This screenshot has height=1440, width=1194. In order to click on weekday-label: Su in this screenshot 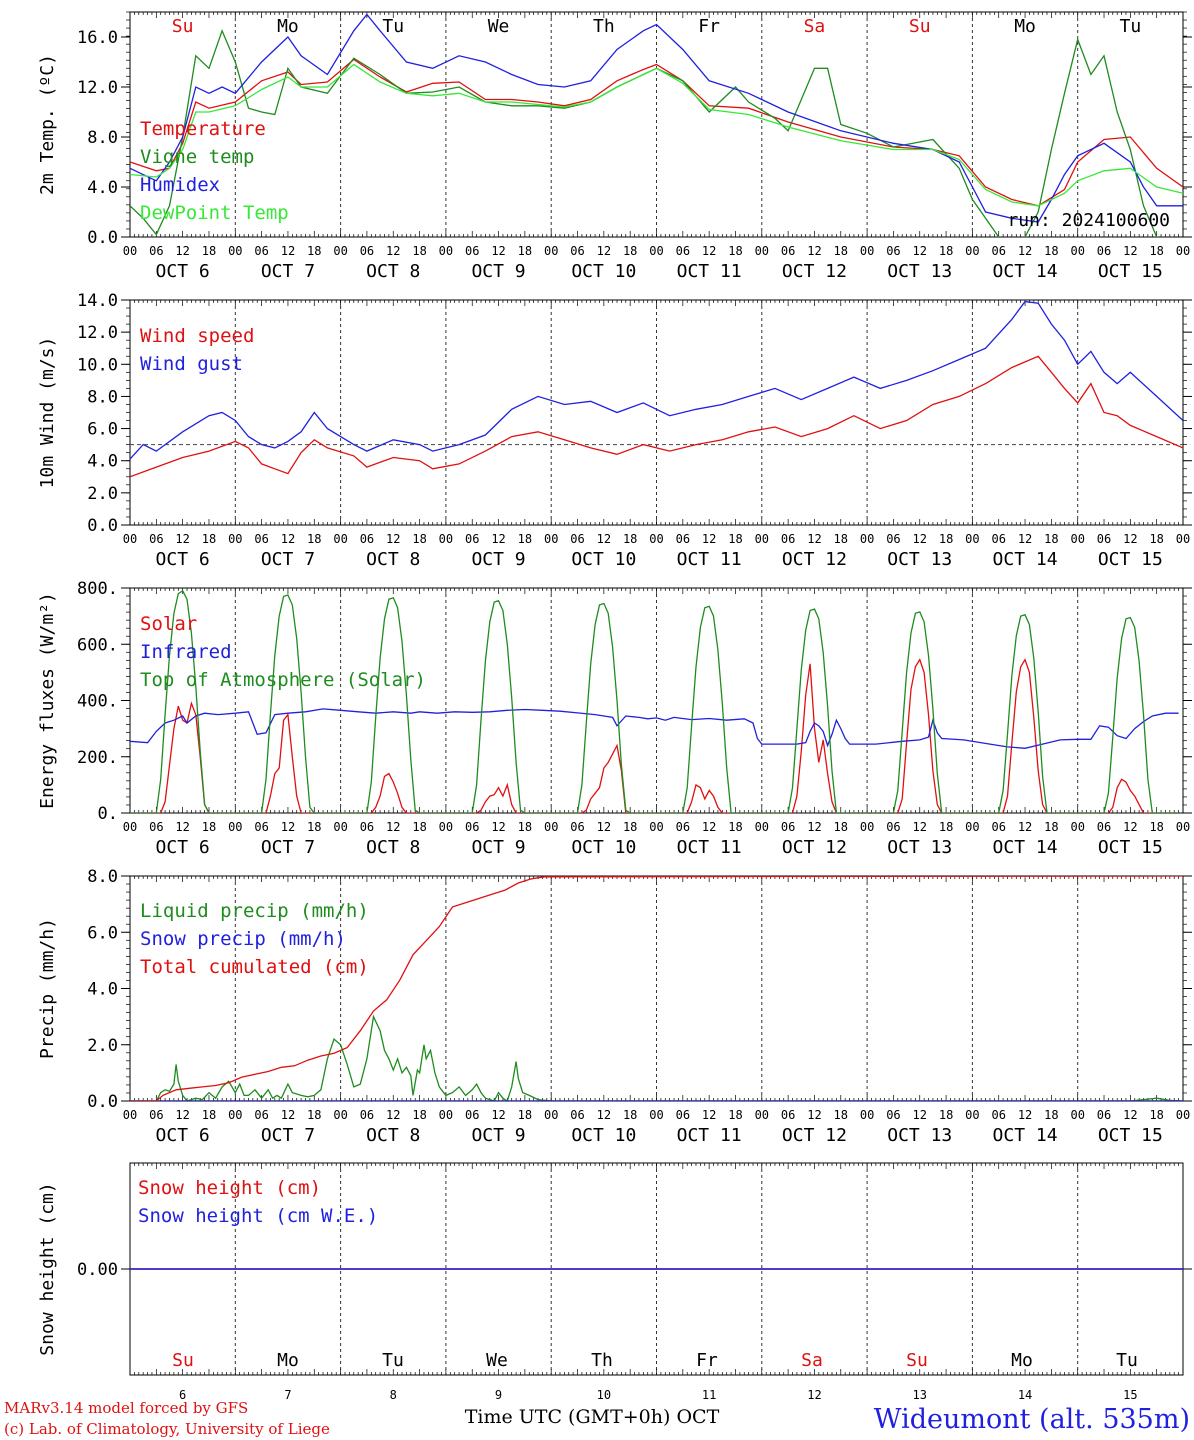, I will do `click(917, 1360)`.